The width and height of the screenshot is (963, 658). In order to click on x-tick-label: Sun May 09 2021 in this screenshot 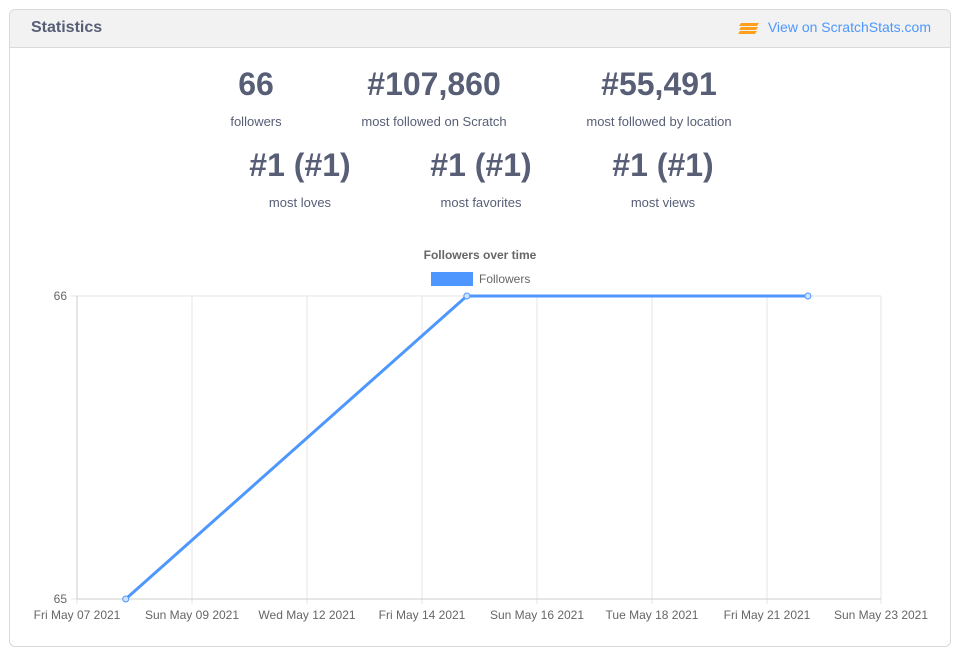, I will do `click(192, 615)`.